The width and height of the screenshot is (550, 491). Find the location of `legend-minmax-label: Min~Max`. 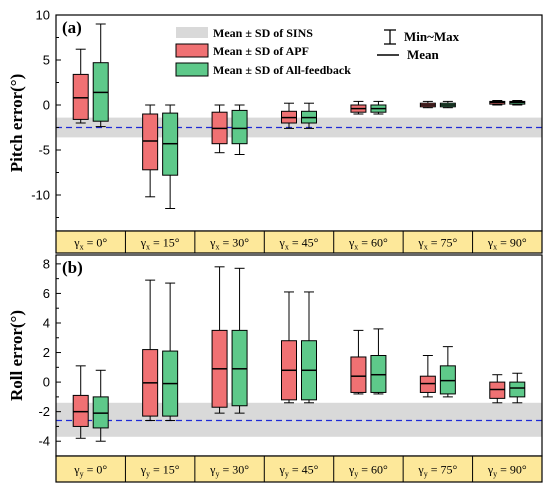

legend-minmax-label: Min~Max is located at coordinates (432, 36).